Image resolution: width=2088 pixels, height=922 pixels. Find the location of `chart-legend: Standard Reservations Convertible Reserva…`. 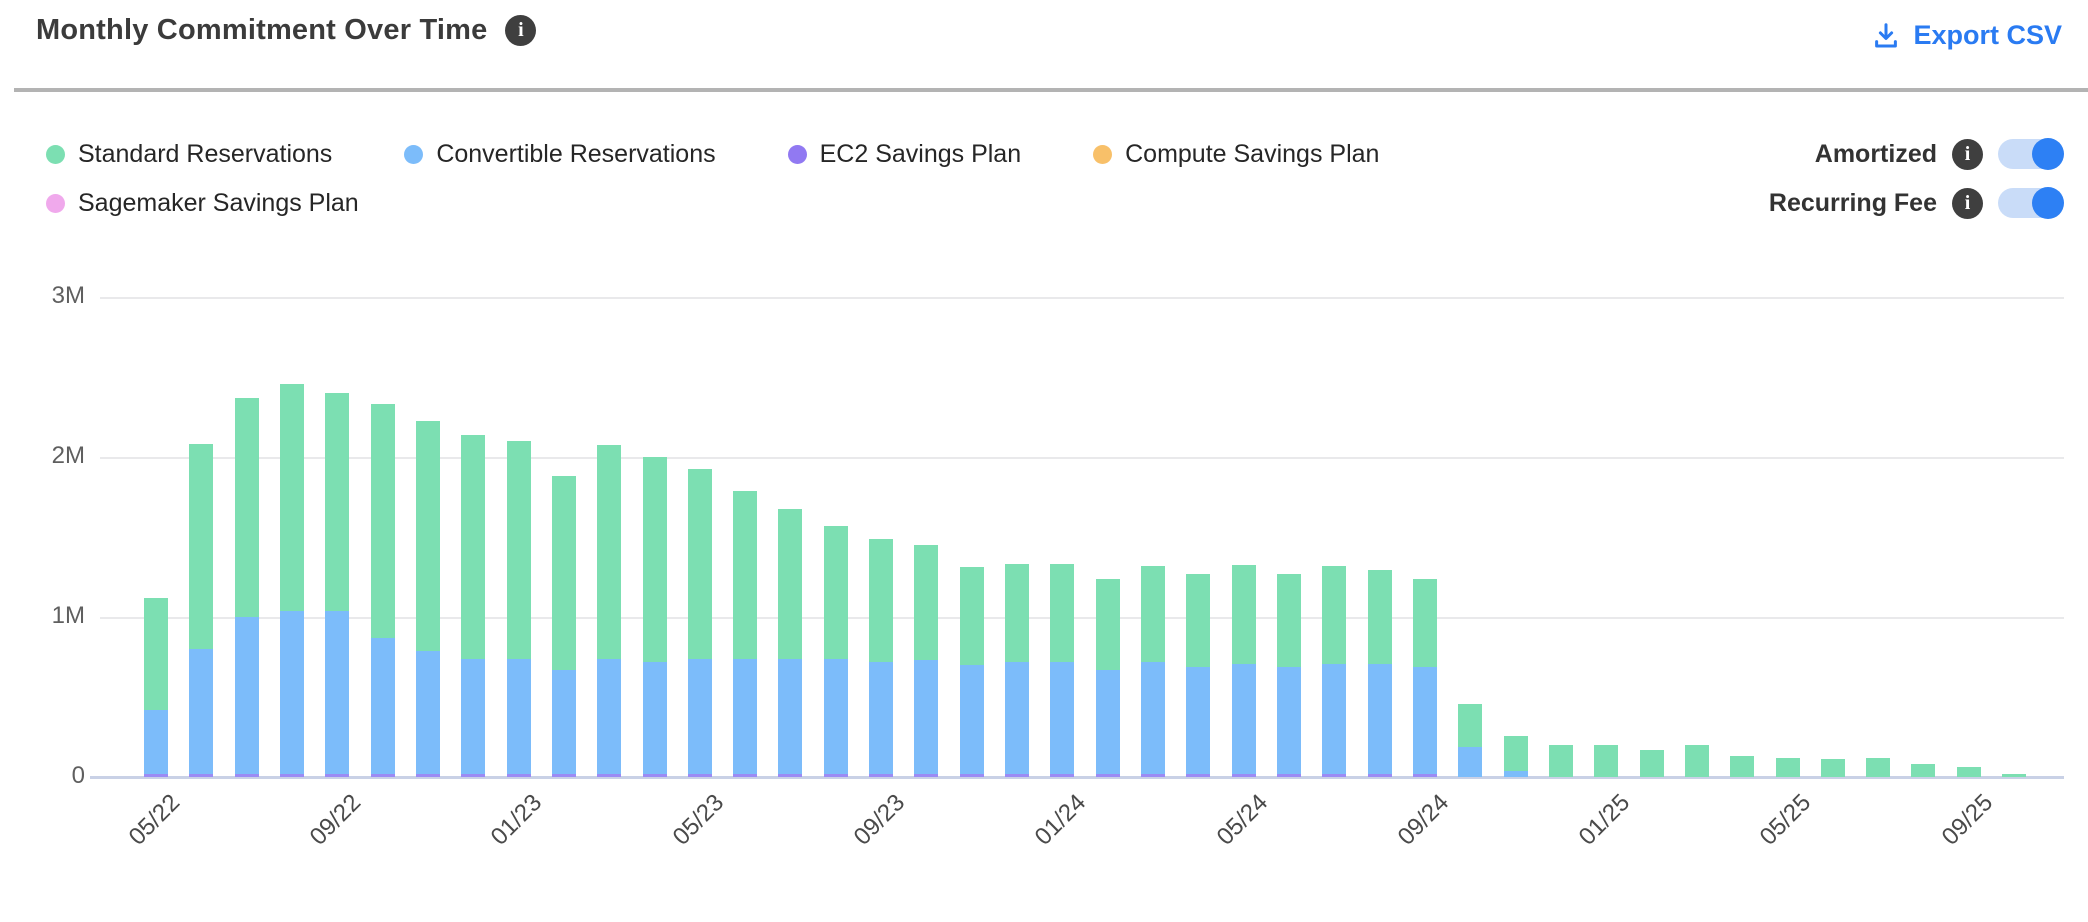

chart-legend: Standard Reservations Convertible Reserva… is located at coordinates (756, 185).